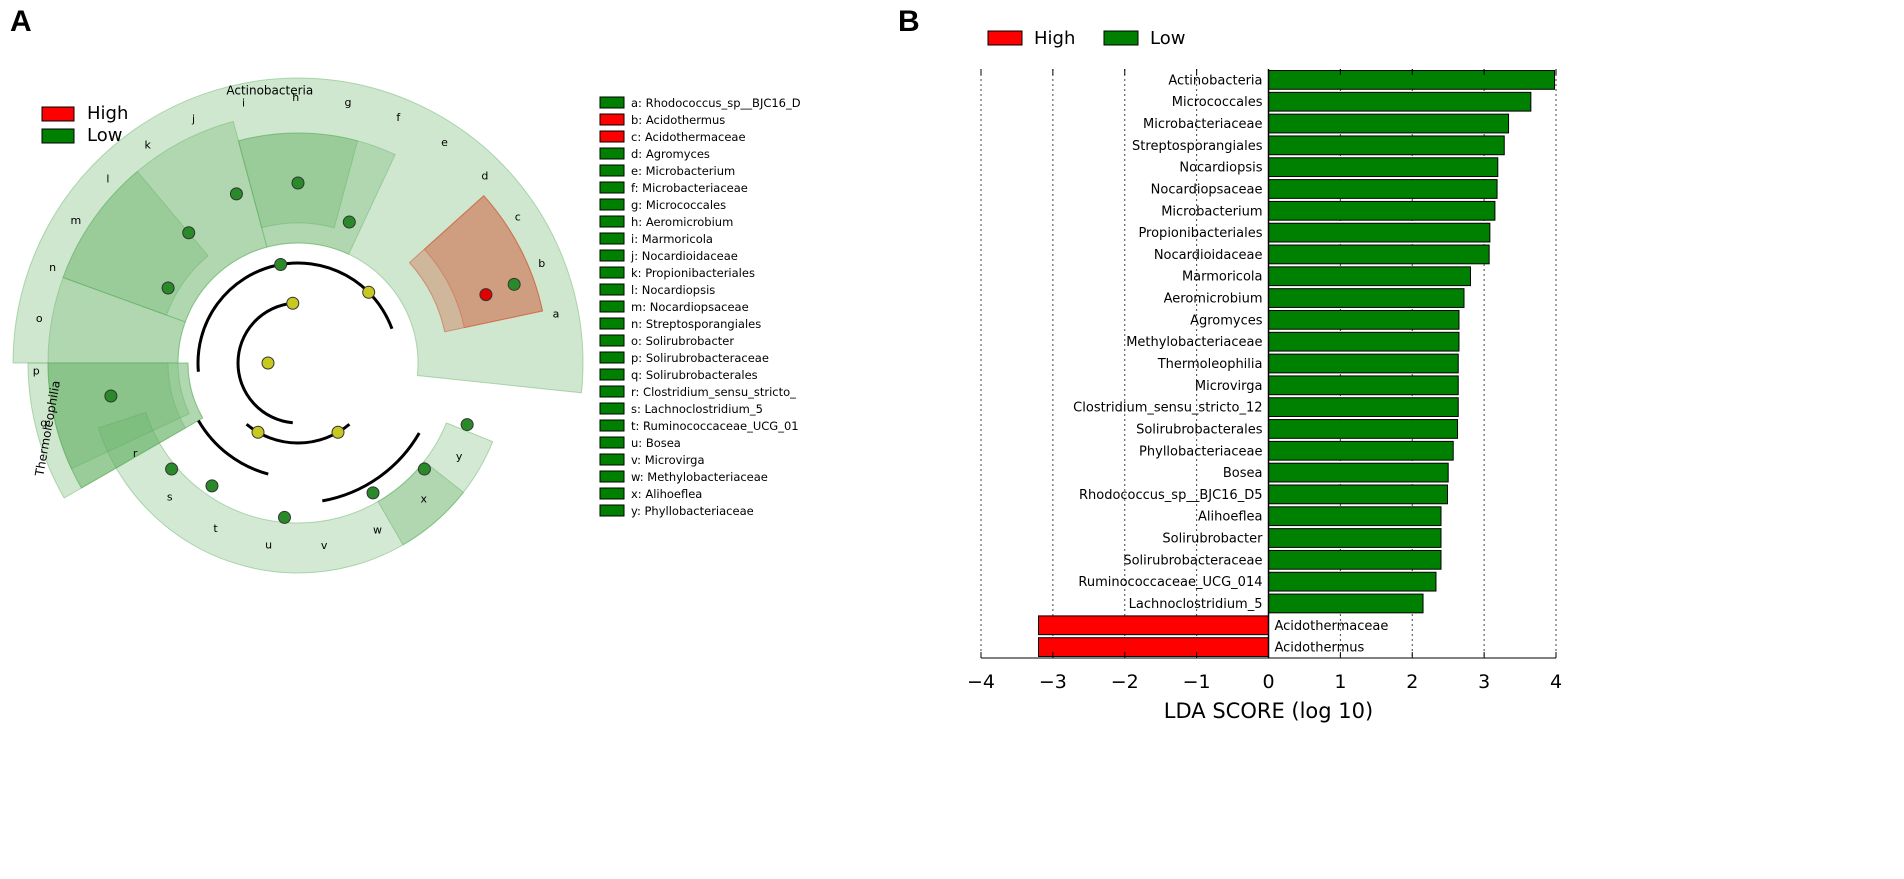 The image size is (1904, 879). I want to click on bar-phyllobacteriaceae, so click(1361, 450).